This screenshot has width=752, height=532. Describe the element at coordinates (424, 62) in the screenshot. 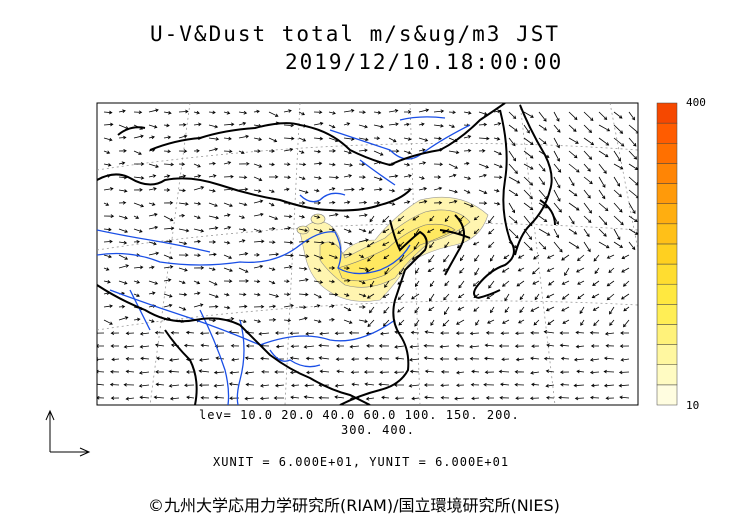

I see `map-title-datetime: 2019/12/10.18:00:00` at that location.